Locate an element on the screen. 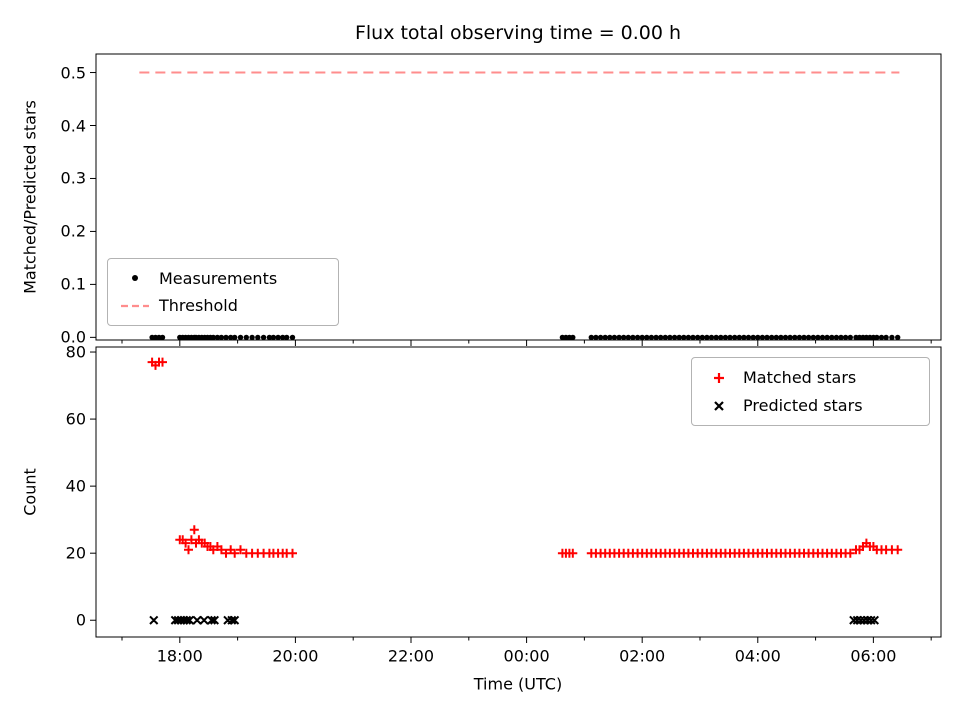  y-tick-label: 0 is located at coordinates (80, 620).